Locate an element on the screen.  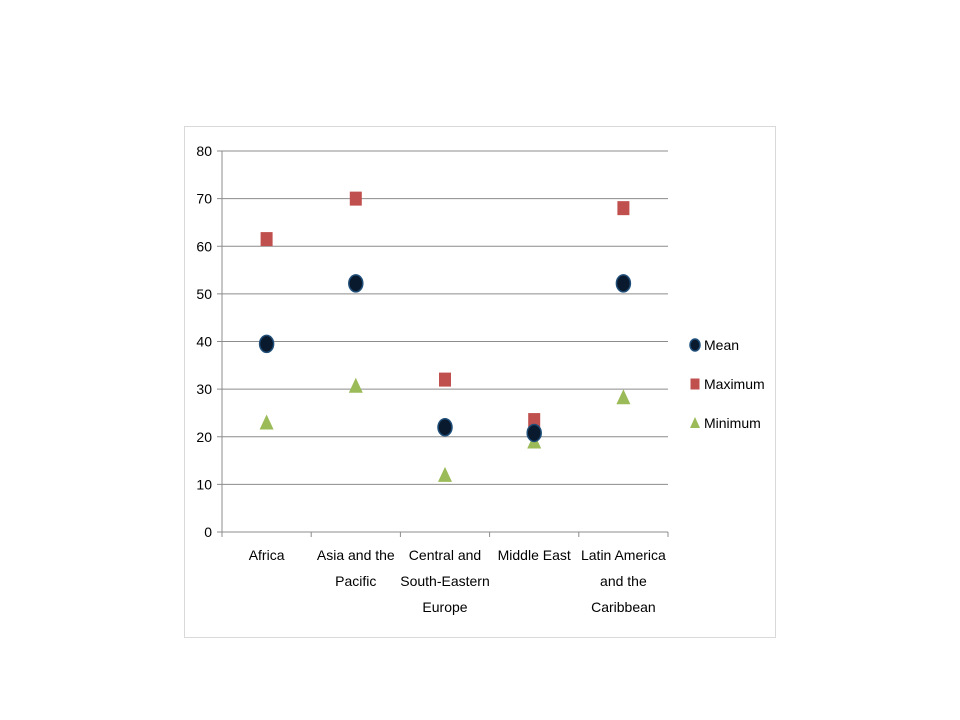
legend-mean-marker is located at coordinates (695, 345).